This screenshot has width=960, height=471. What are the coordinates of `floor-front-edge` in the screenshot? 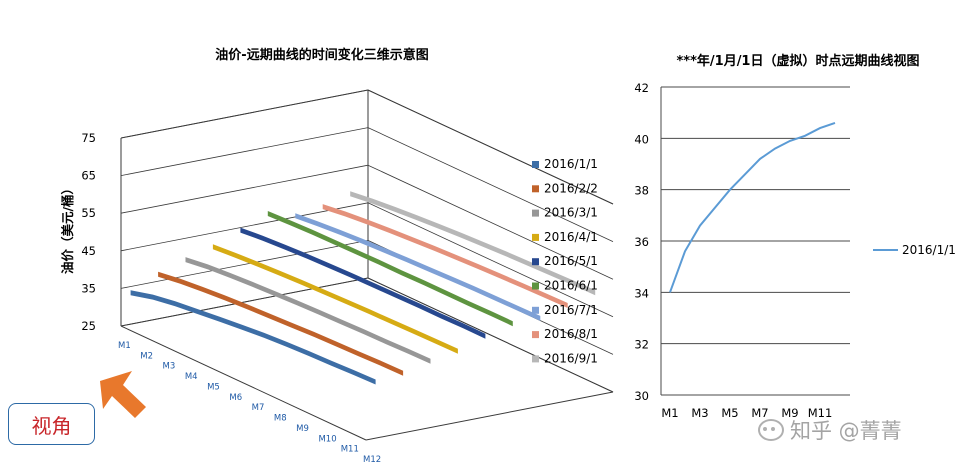 It's located at (243, 383).